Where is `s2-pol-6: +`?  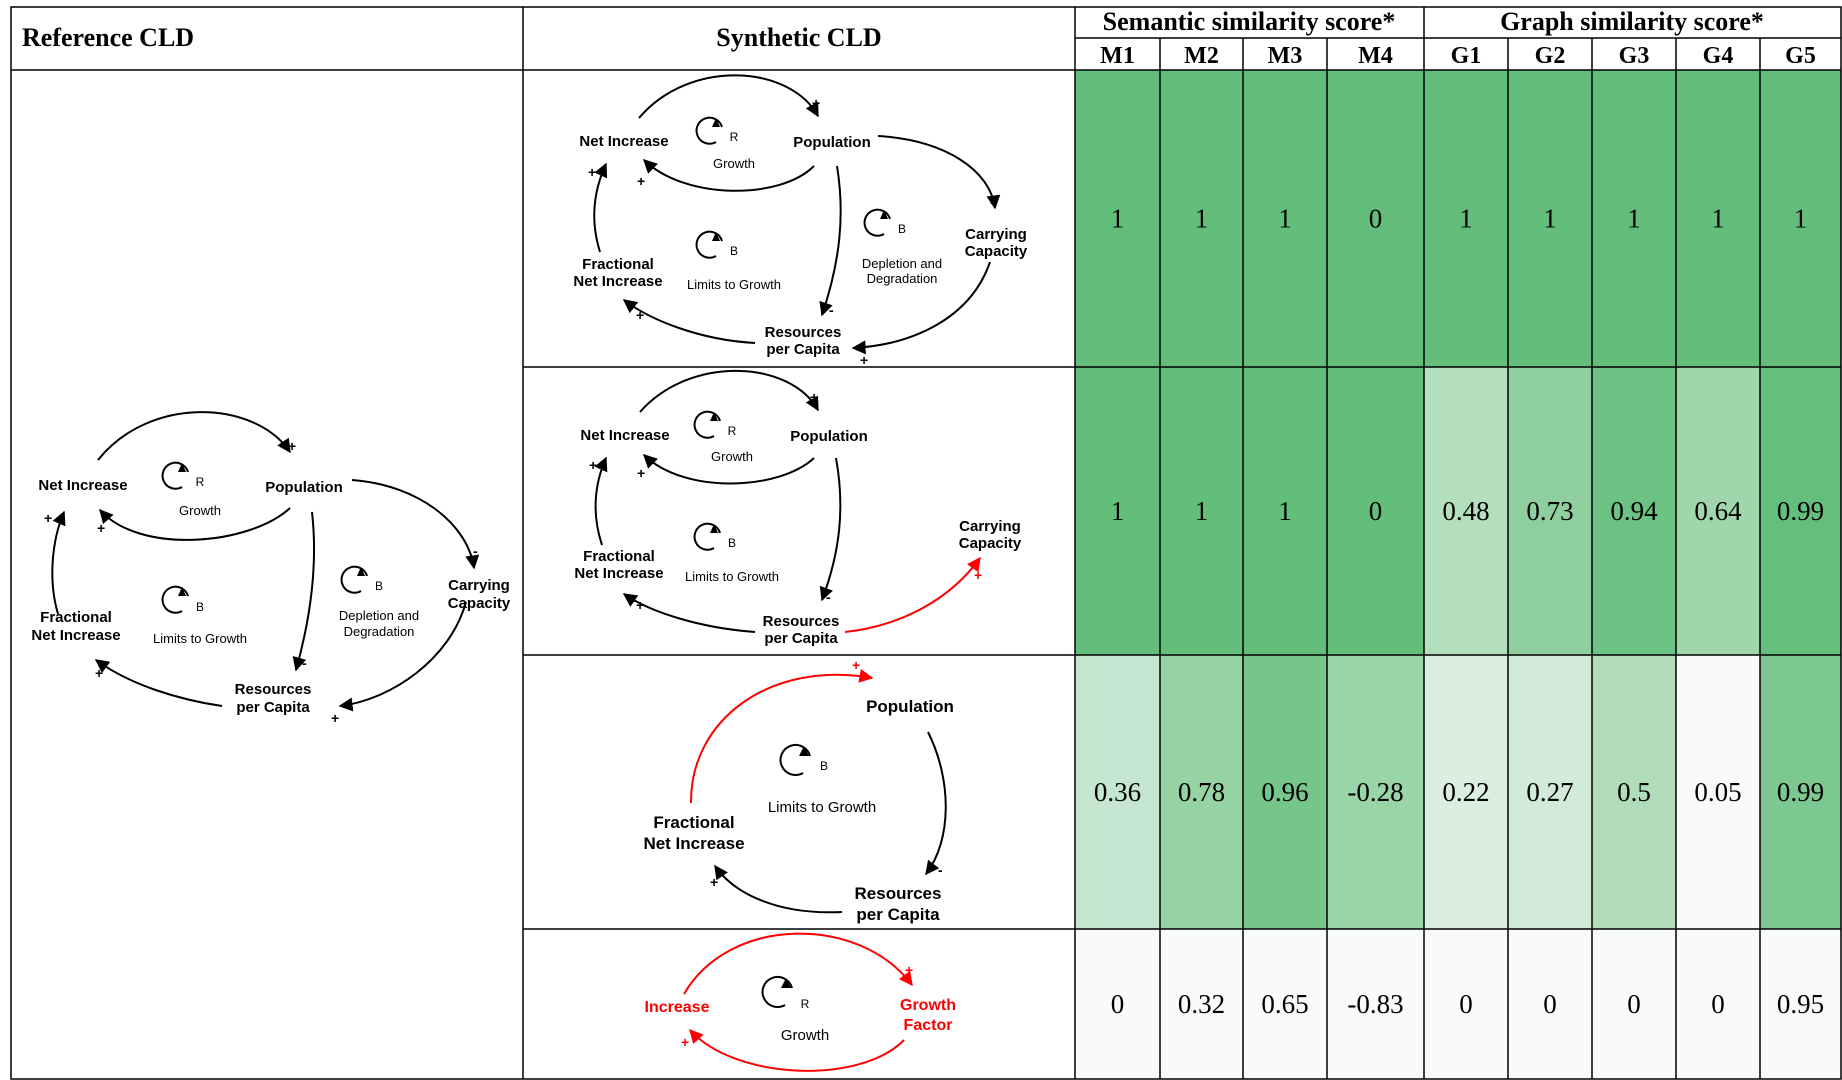 s2-pol-6: + is located at coordinates (978, 575).